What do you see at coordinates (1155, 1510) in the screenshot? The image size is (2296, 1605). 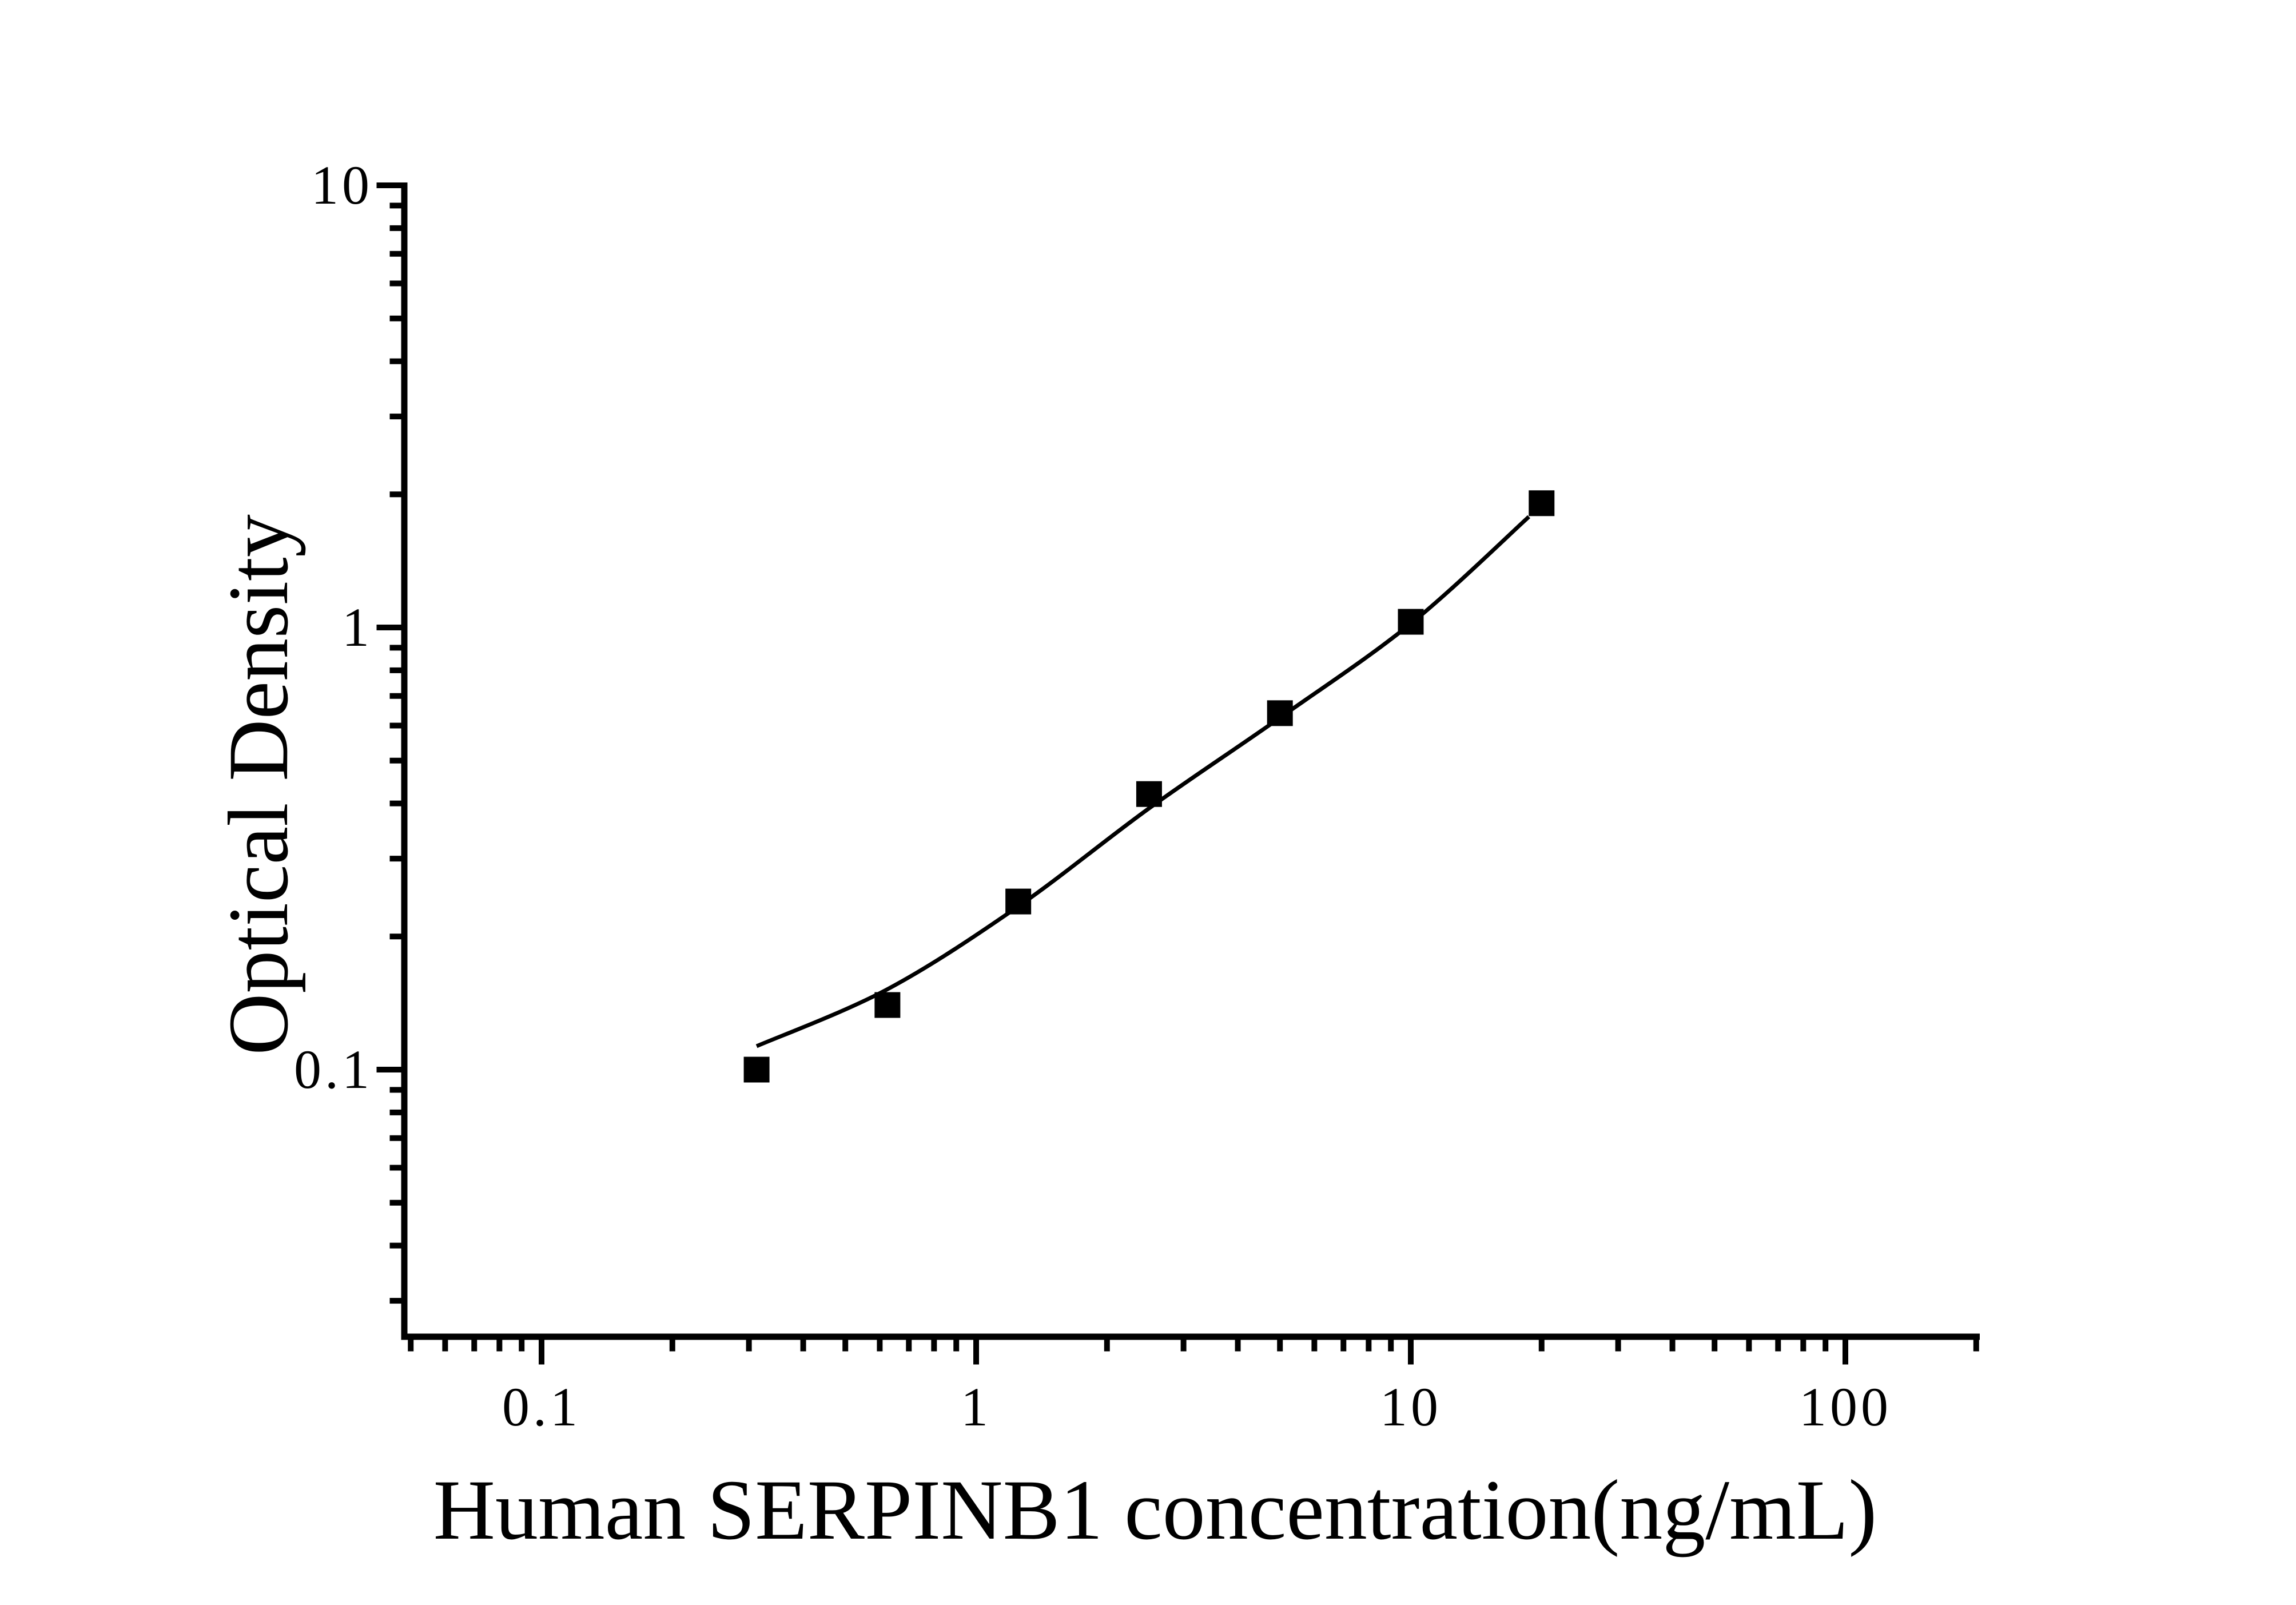 I see `x-axis-title: Human SERPINB1 concentration(ng/mL)` at bounding box center [1155, 1510].